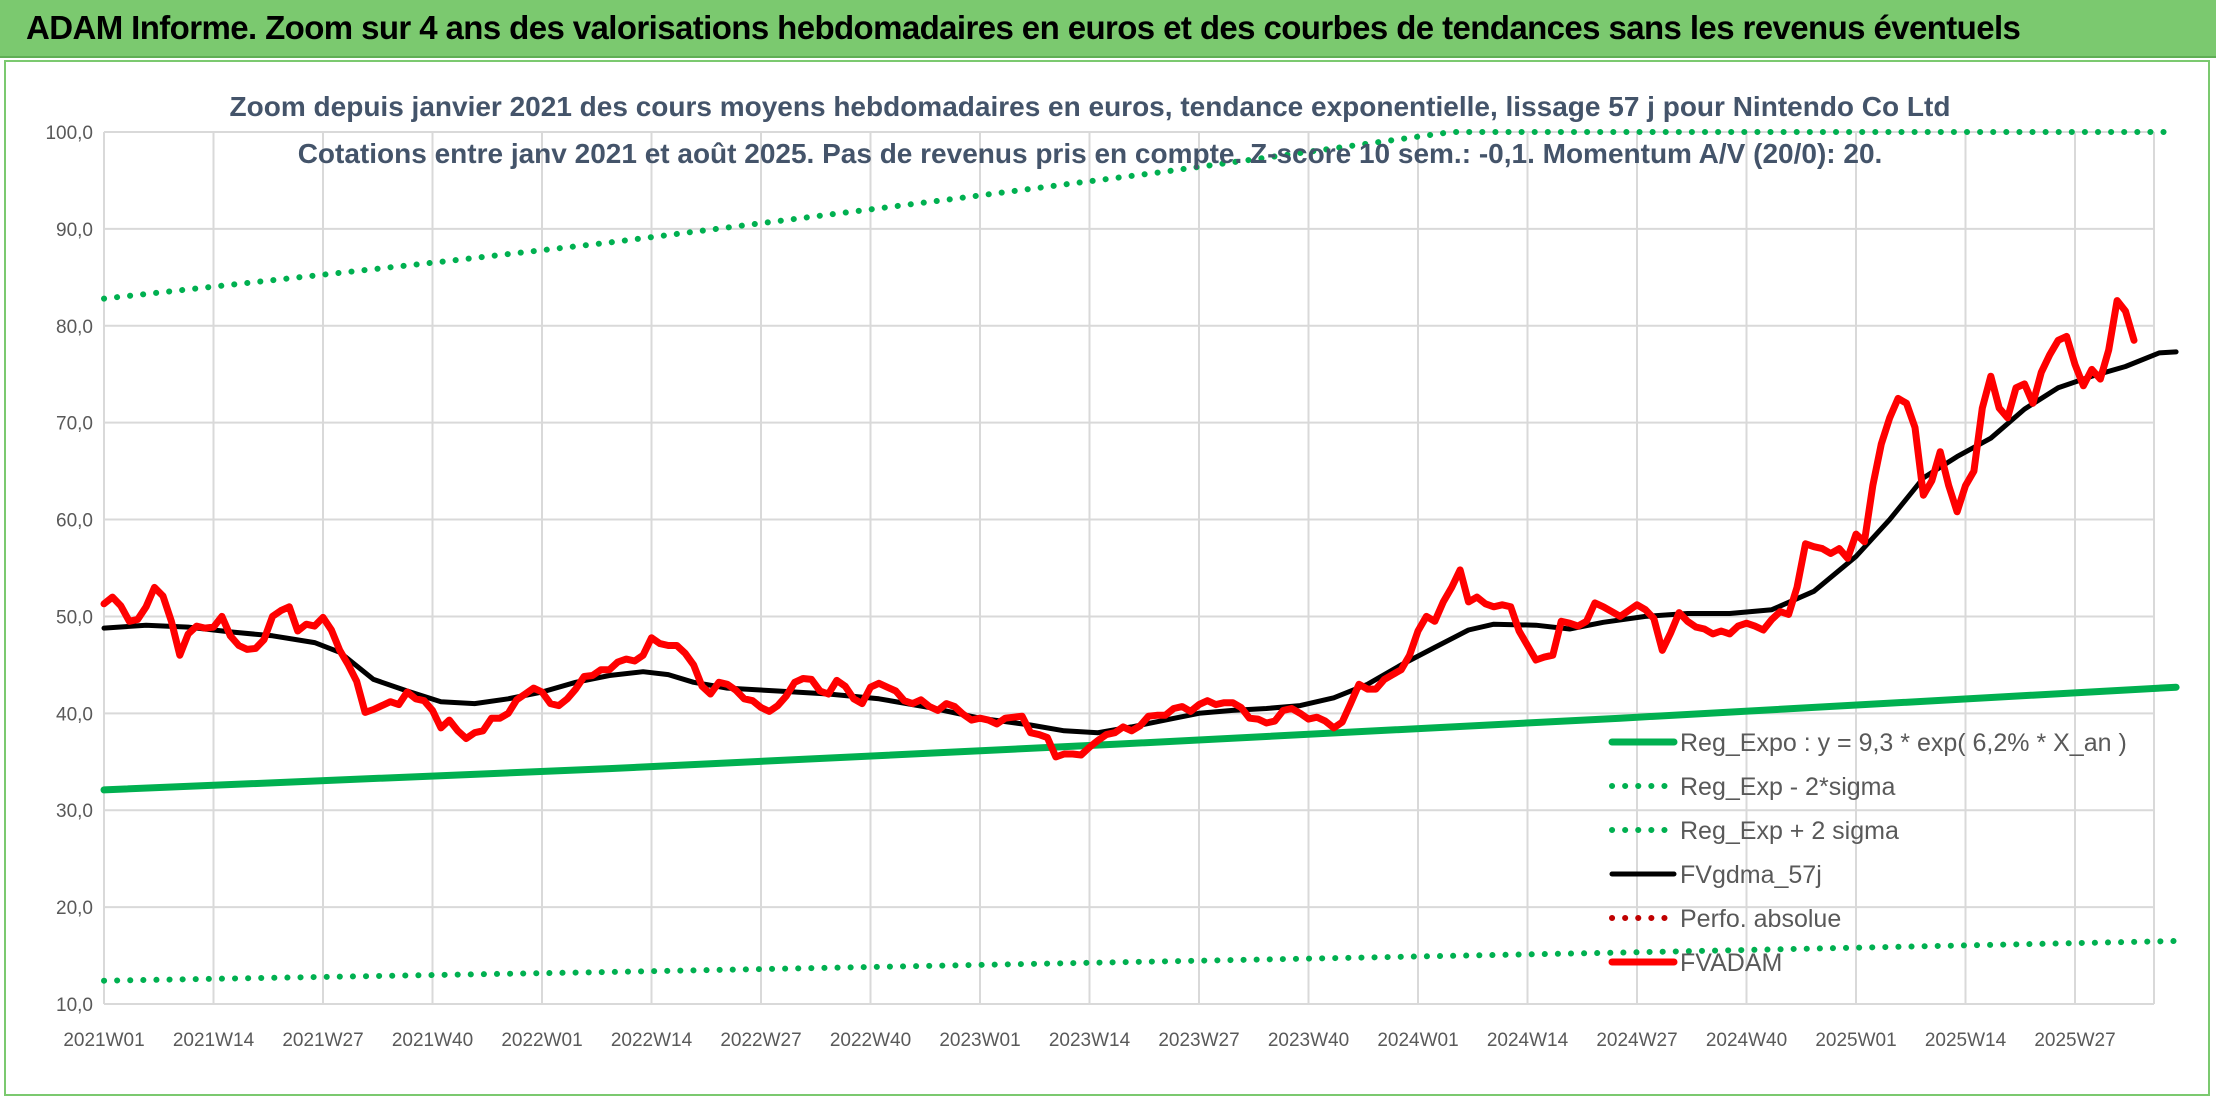 This screenshot has height=1102, width=2216. I want to click on legend-label-reg-exp-2-sigma: Reg_Exp + 2 sigma, so click(1789, 831).